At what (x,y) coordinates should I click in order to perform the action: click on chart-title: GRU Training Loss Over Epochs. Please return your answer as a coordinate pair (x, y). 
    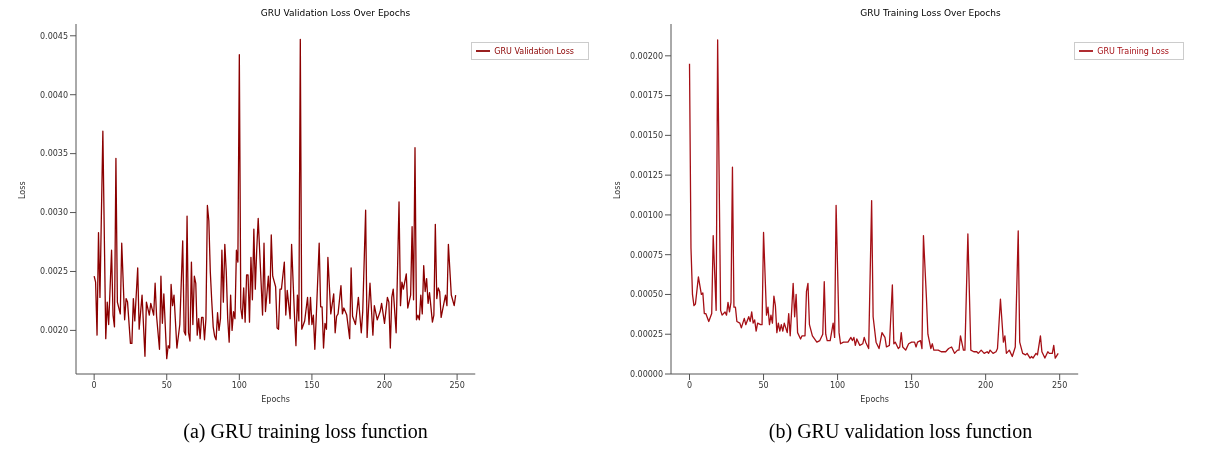
    Looking at the image, I should click on (930, 14).